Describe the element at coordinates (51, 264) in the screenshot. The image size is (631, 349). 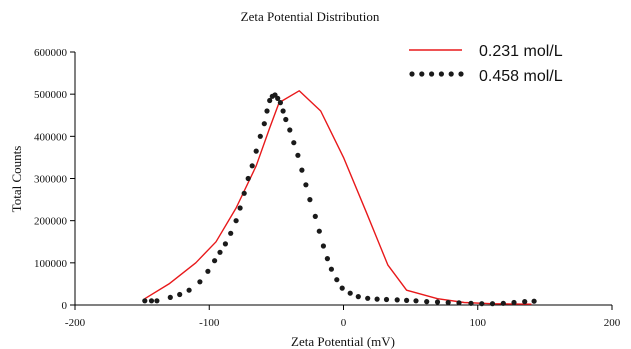
I see `y-tick-label: 100000` at that location.